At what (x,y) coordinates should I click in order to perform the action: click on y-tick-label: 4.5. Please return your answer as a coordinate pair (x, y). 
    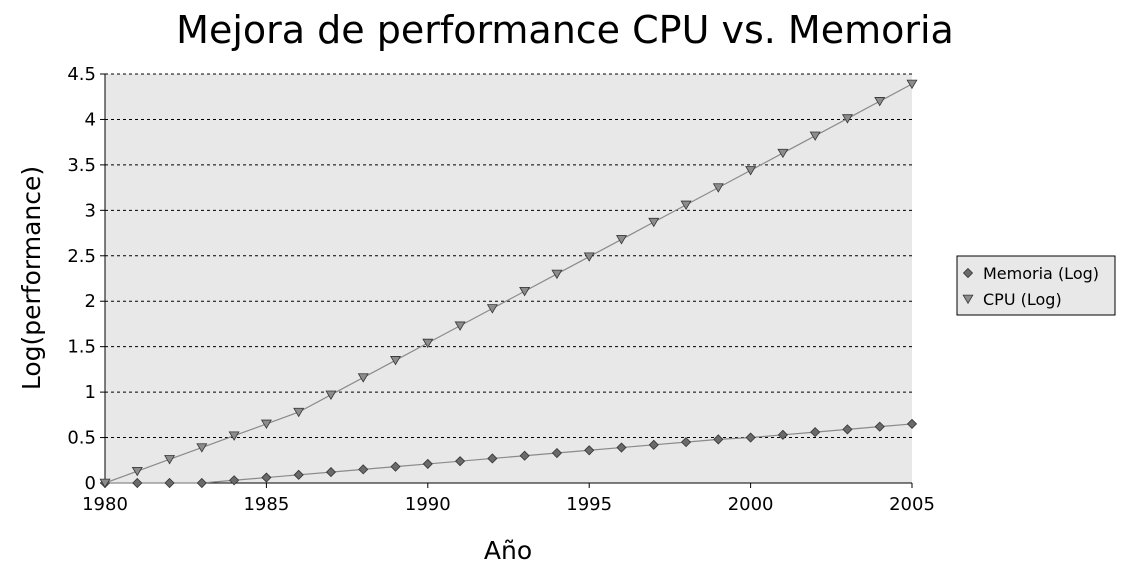
    Looking at the image, I should click on (81, 74).